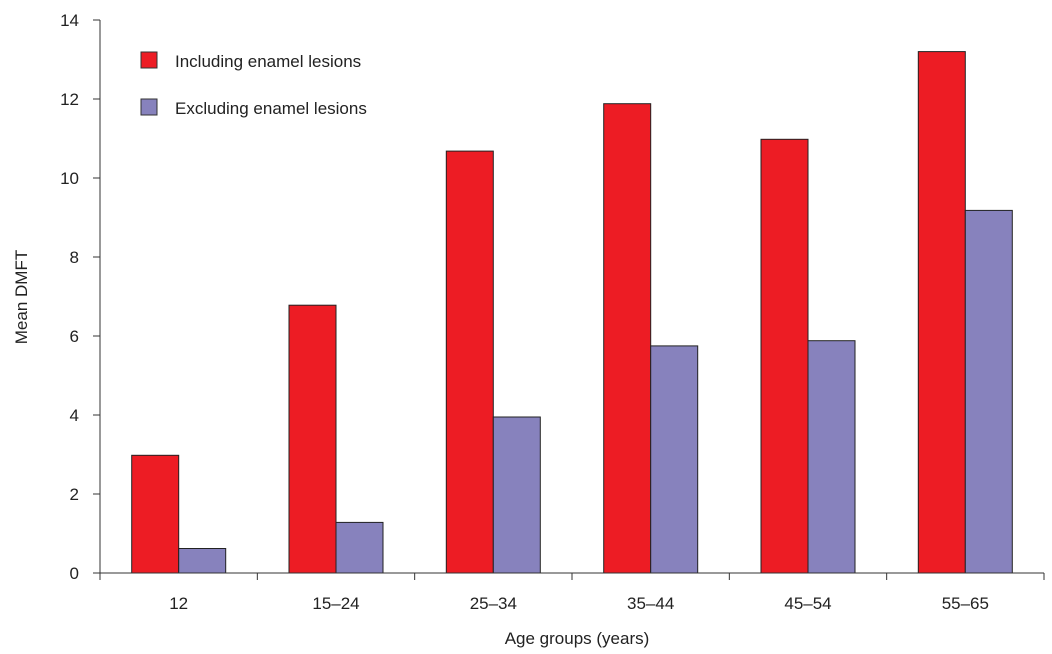 The height and width of the screenshot is (654, 1052). What do you see at coordinates (74, 494) in the screenshot?
I see `y-tick-label: 2` at bounding box center [74, 494].